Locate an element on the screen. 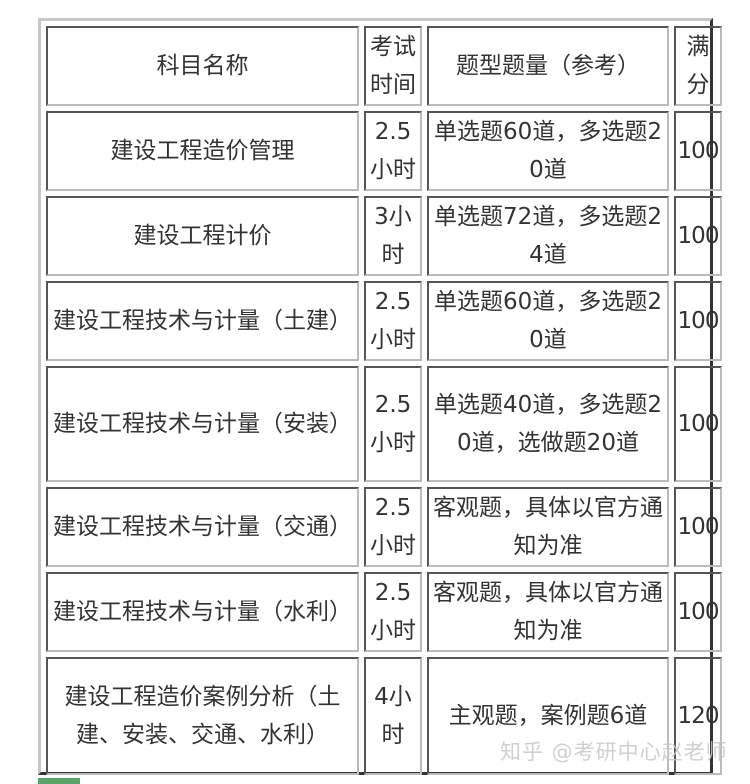  table-row: 建设工程技术与计量（交通） 2.5小时 客观题，具体以官方通知为准 100 is located at coordinates (384, 527).